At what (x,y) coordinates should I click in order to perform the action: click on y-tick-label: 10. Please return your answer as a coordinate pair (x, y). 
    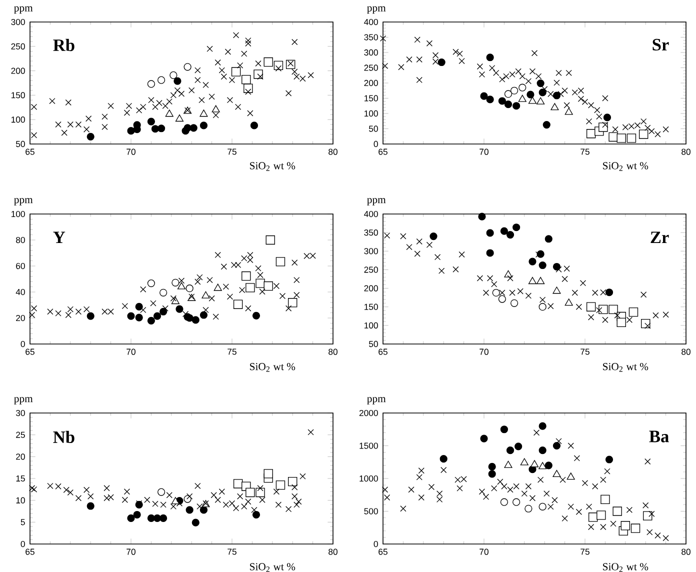
    Looking at the image, I should click on (20, 500).